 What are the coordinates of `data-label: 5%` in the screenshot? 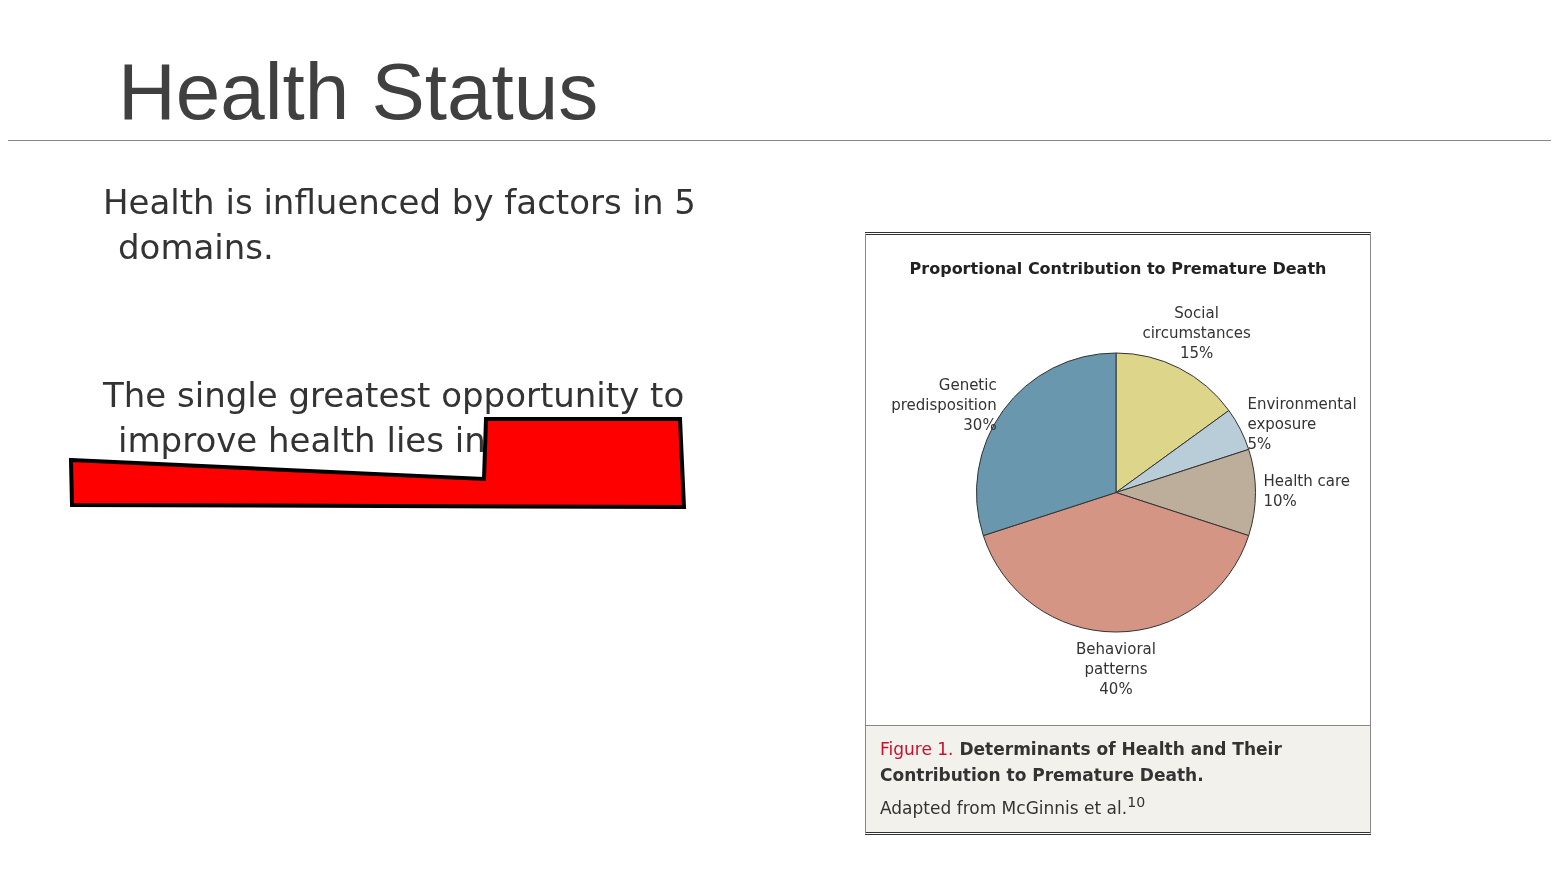 It's located at (1259, 444).